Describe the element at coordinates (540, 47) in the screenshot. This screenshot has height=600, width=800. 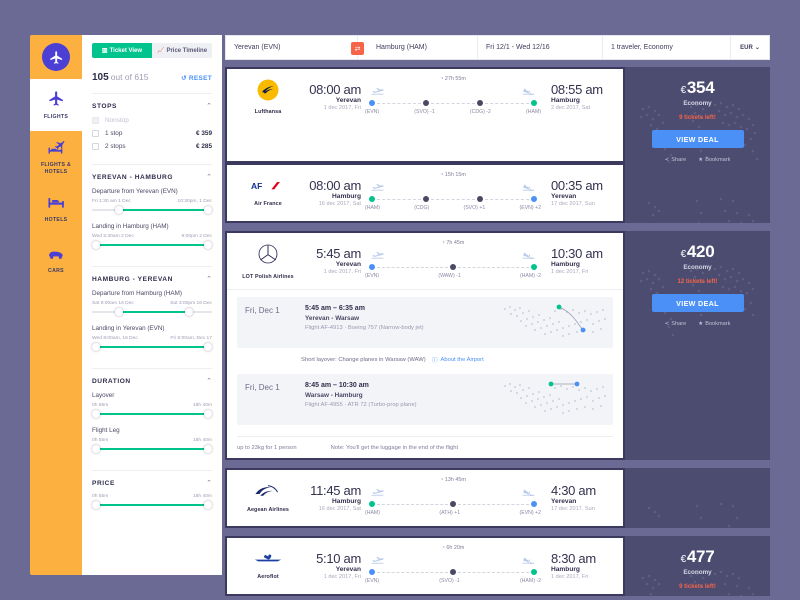
I see `dates-input: Fri 12/1 - Wed 12/16` at that location.